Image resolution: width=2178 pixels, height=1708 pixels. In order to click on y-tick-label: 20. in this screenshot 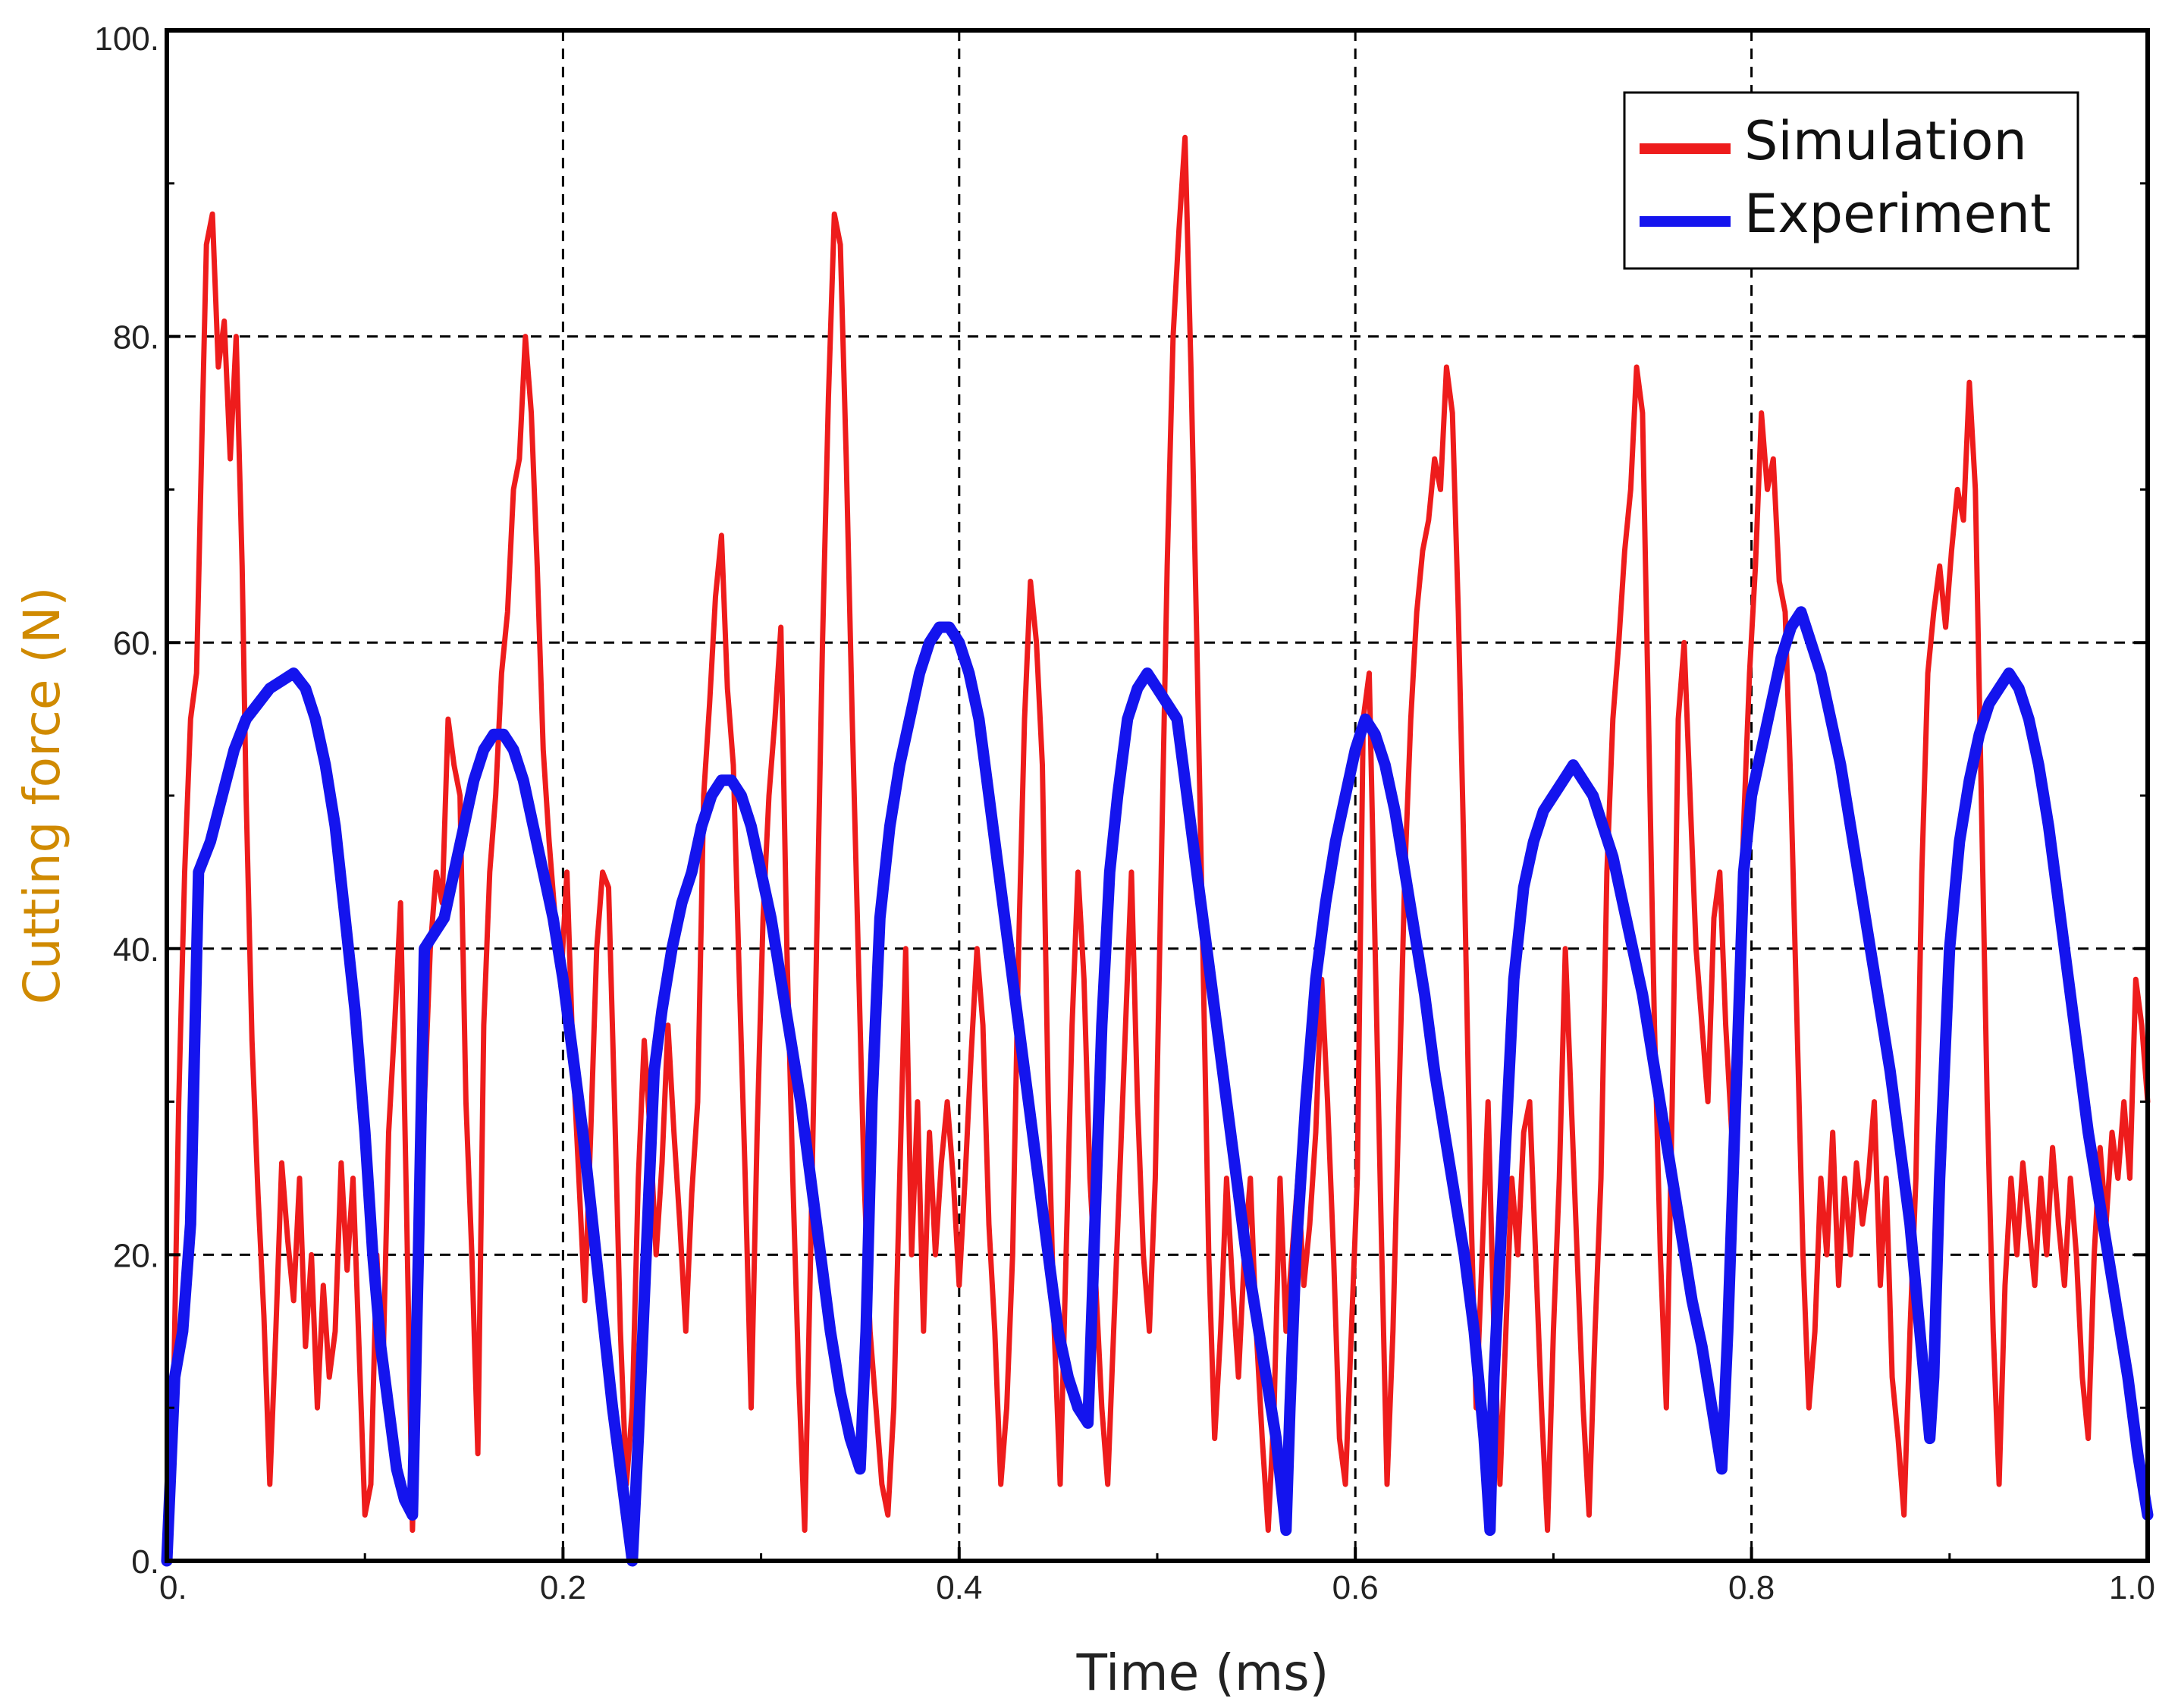, I will do `click(136, 1255)`.